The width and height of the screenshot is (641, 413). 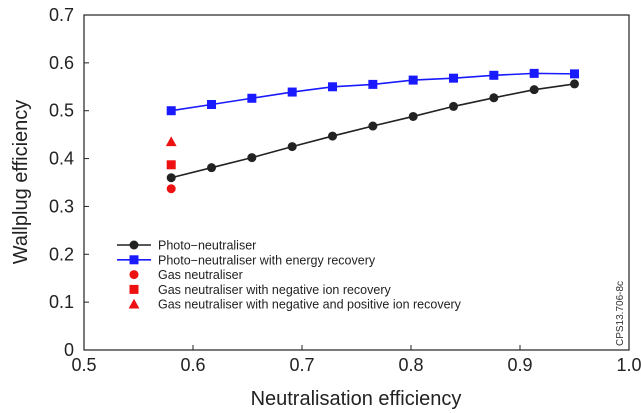 I want to click on x-tick-label: 1.0, so click(x=628, y=365).